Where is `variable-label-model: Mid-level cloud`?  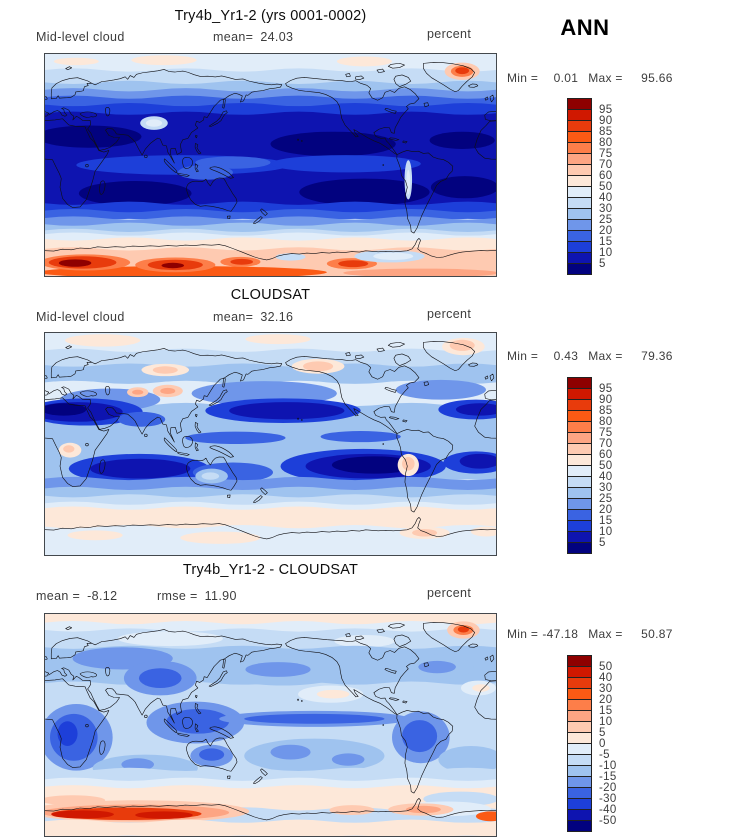 variable-label-model: Mid-level cloud is located at coordinates (84, 37).